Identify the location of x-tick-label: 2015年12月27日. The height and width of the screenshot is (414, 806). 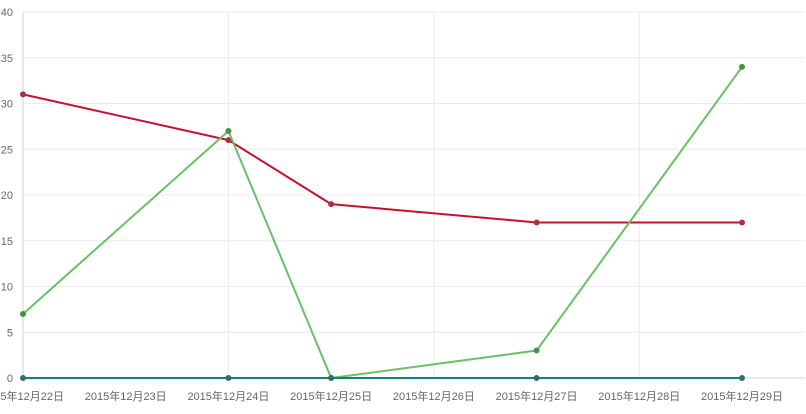
(537, 396).